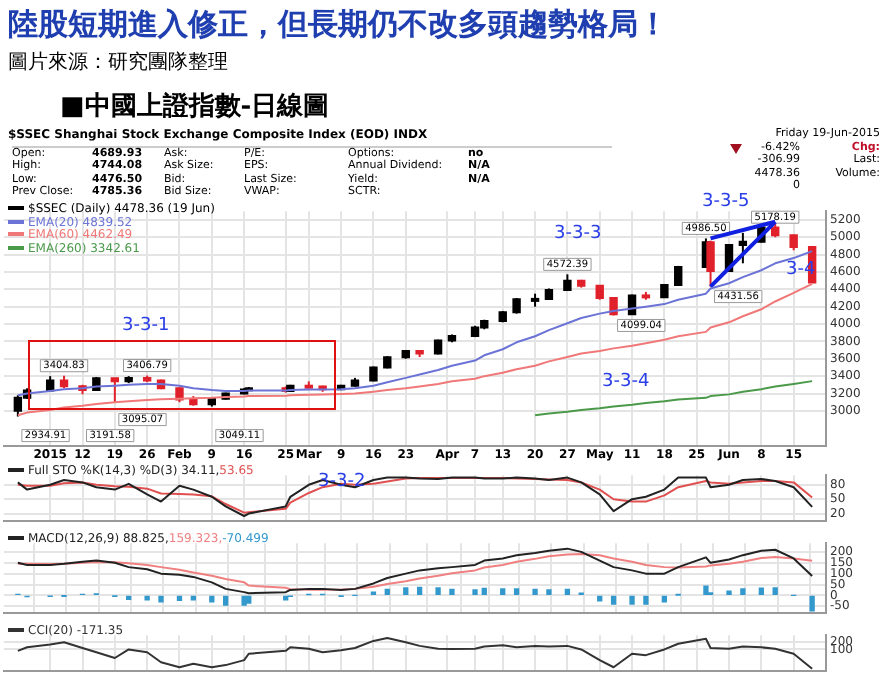 The image size is (890, 682). What do you see at coordinates (578, 234) in the screenshot?
I see `annotation: 3-3-3` at bounding box center [578, 234].